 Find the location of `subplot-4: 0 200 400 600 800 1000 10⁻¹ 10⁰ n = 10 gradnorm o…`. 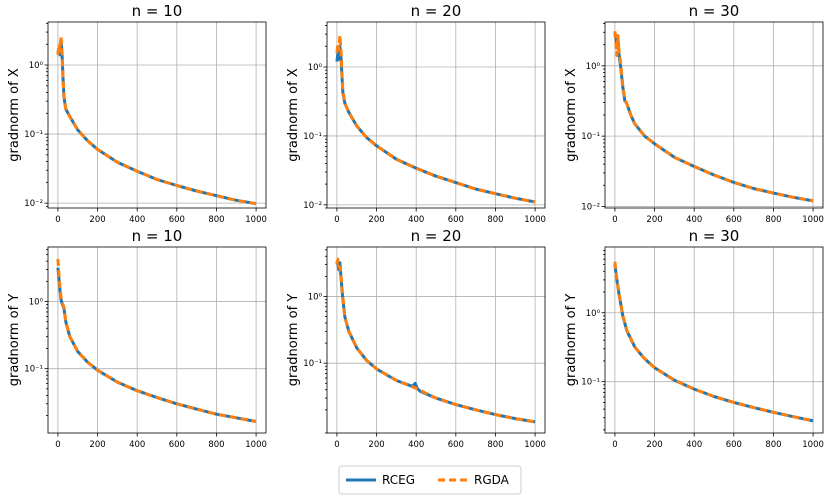

subplot-4: 0 200 400 600 800 1000 10⁻¹ 10⁰ n = 10 gradnorm o… is located at coordinates (137, 338).